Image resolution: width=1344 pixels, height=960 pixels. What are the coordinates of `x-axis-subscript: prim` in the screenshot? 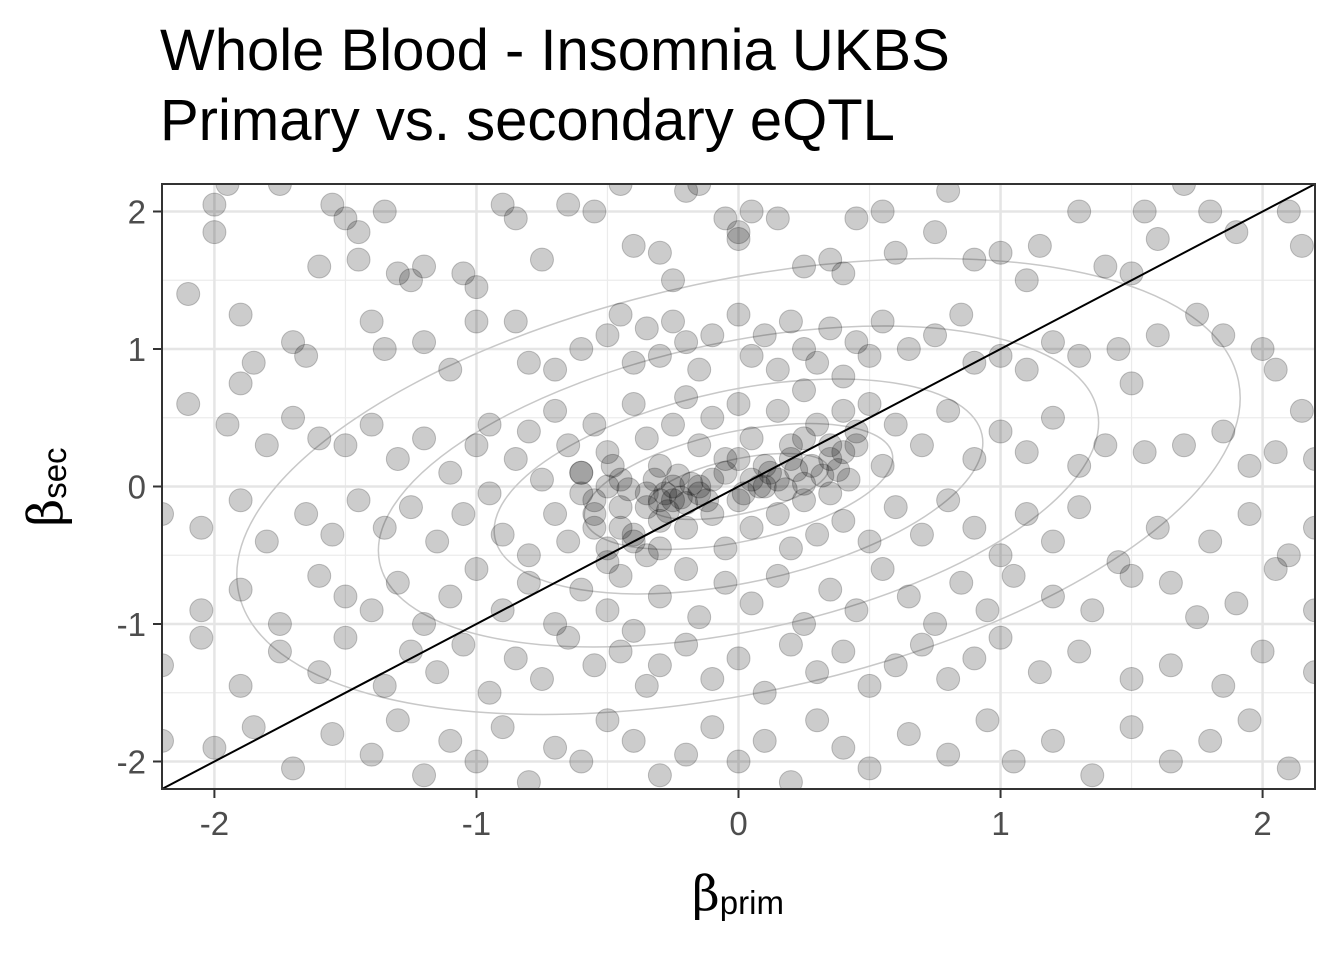 It's located at (752, 902).